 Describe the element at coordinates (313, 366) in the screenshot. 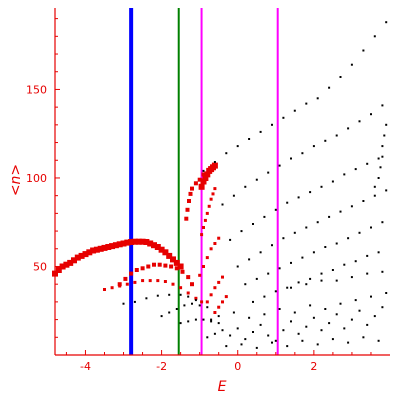

I see `x-tick-label: 2` at that location.